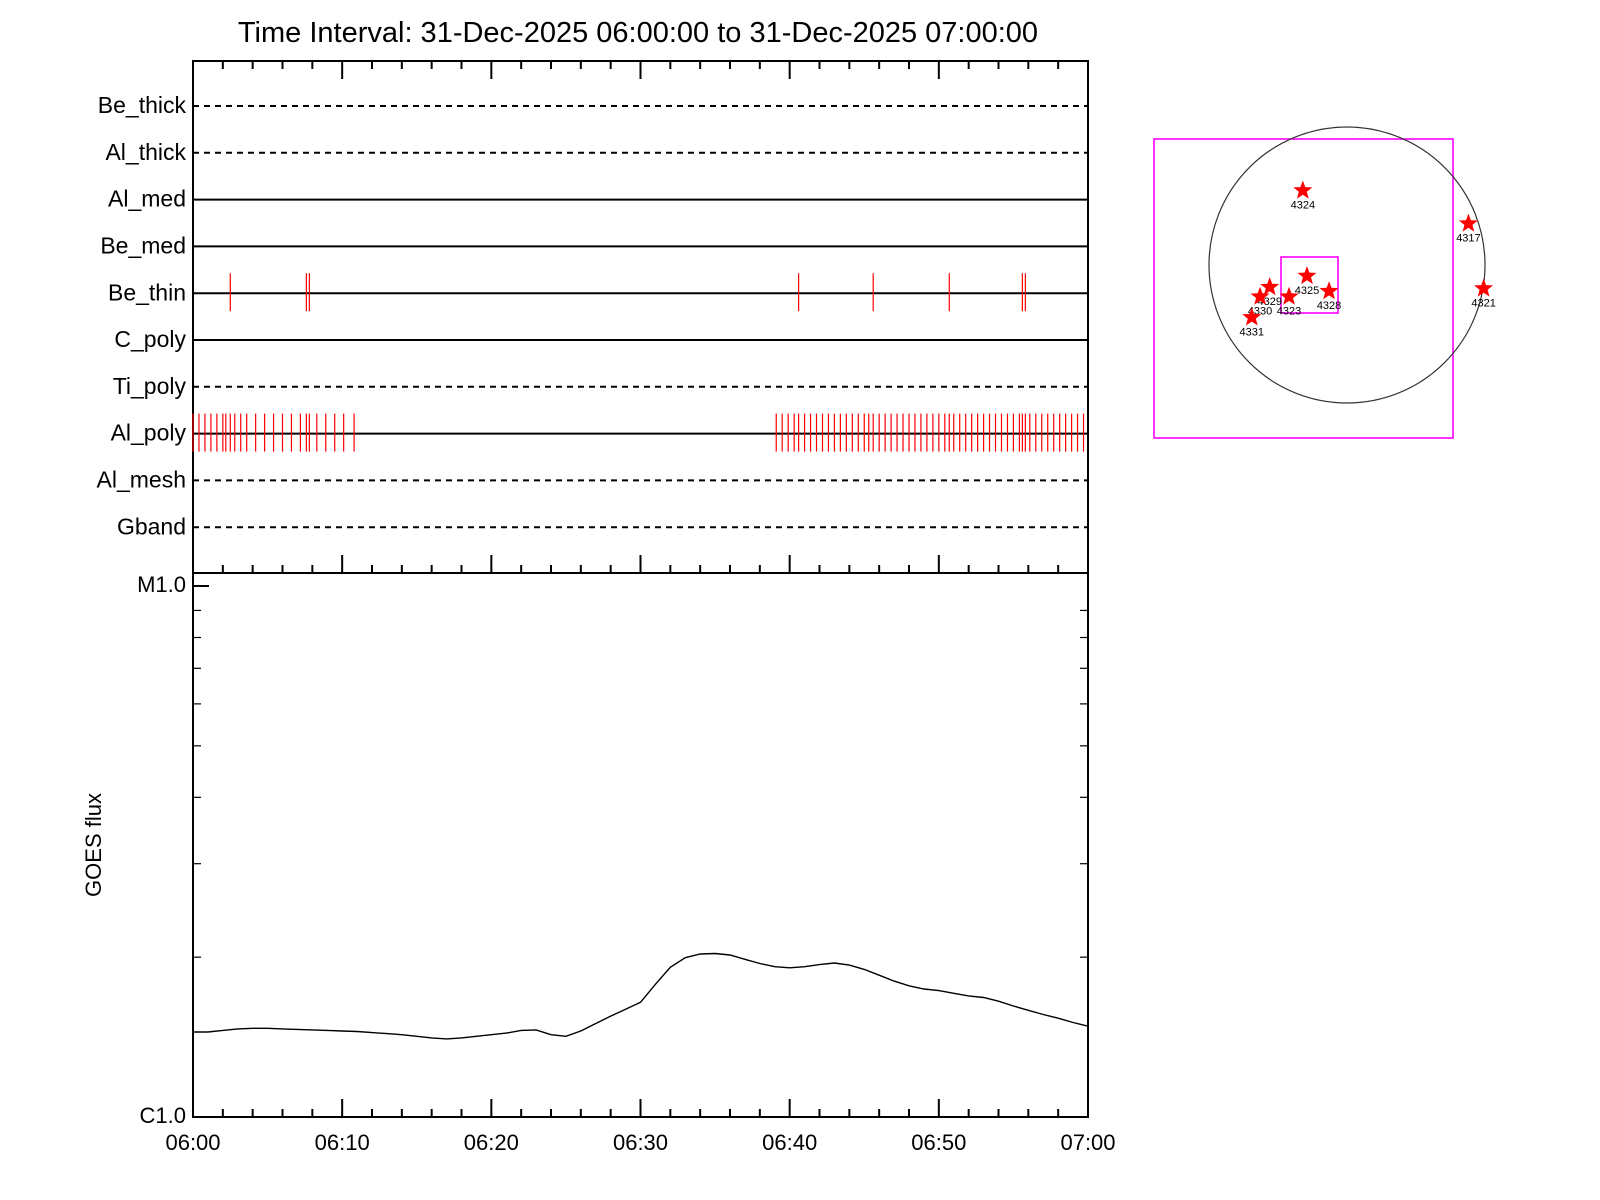 The height and width of the screenshot is (1200, 1600). I want to click on goes-flux-line, so click(641, 996).